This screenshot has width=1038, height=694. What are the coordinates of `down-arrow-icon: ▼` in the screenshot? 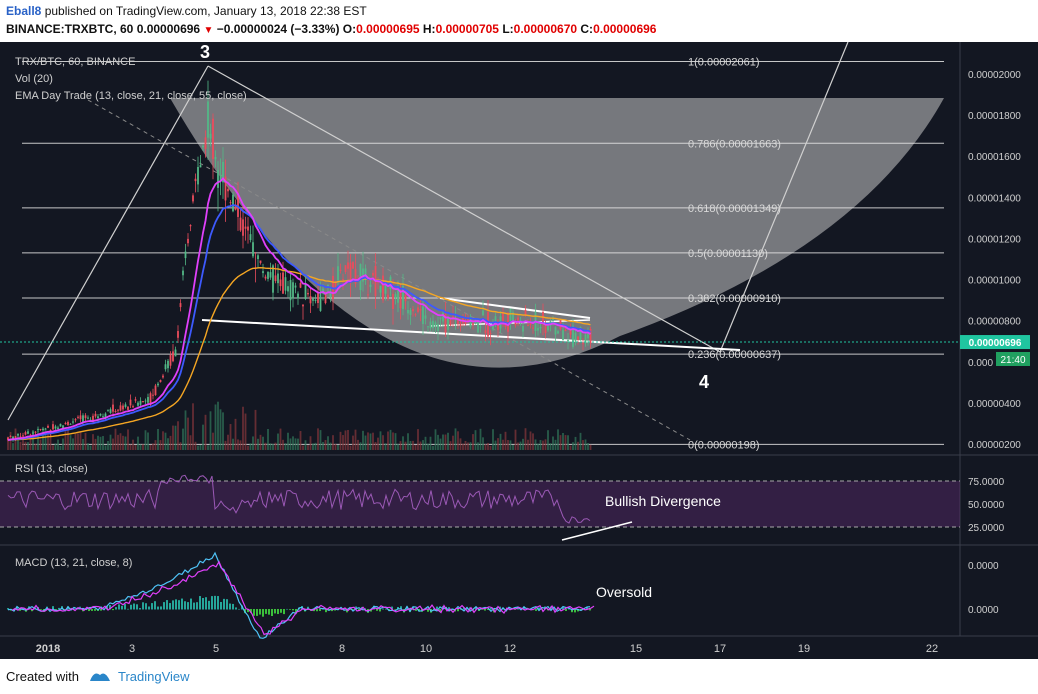 It's located at (208, 30).